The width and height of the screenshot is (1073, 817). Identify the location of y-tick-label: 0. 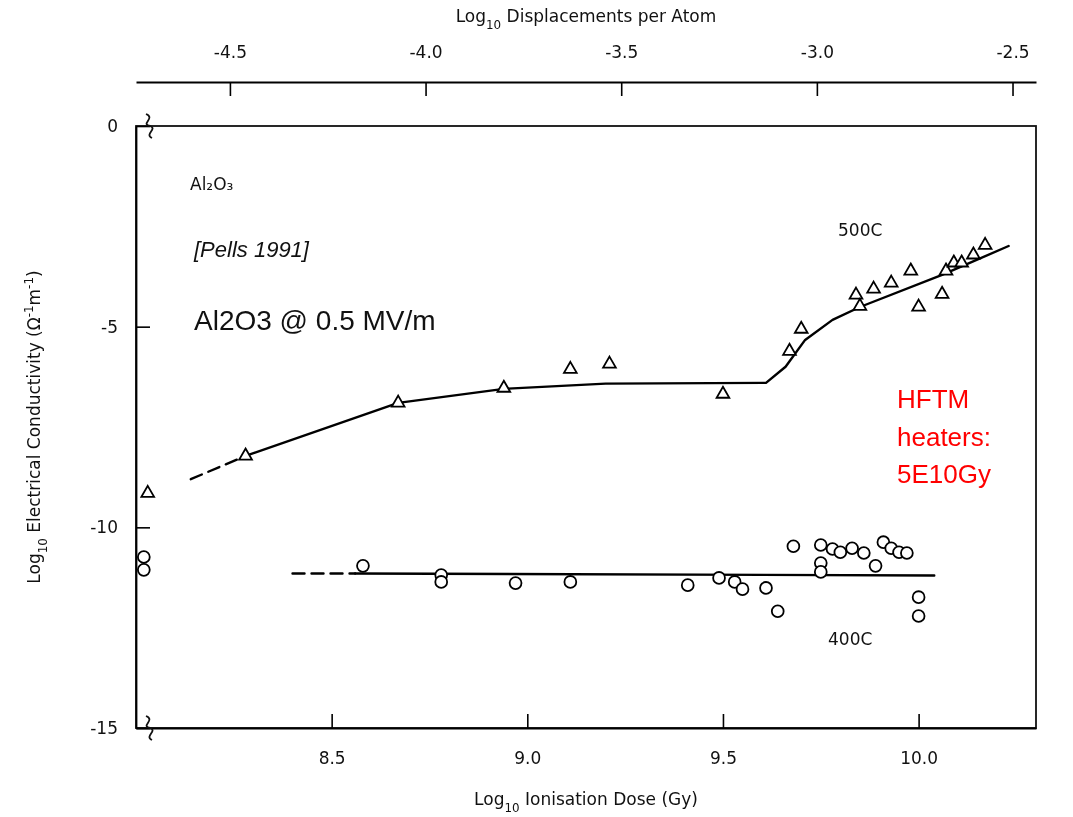
(112, 125).